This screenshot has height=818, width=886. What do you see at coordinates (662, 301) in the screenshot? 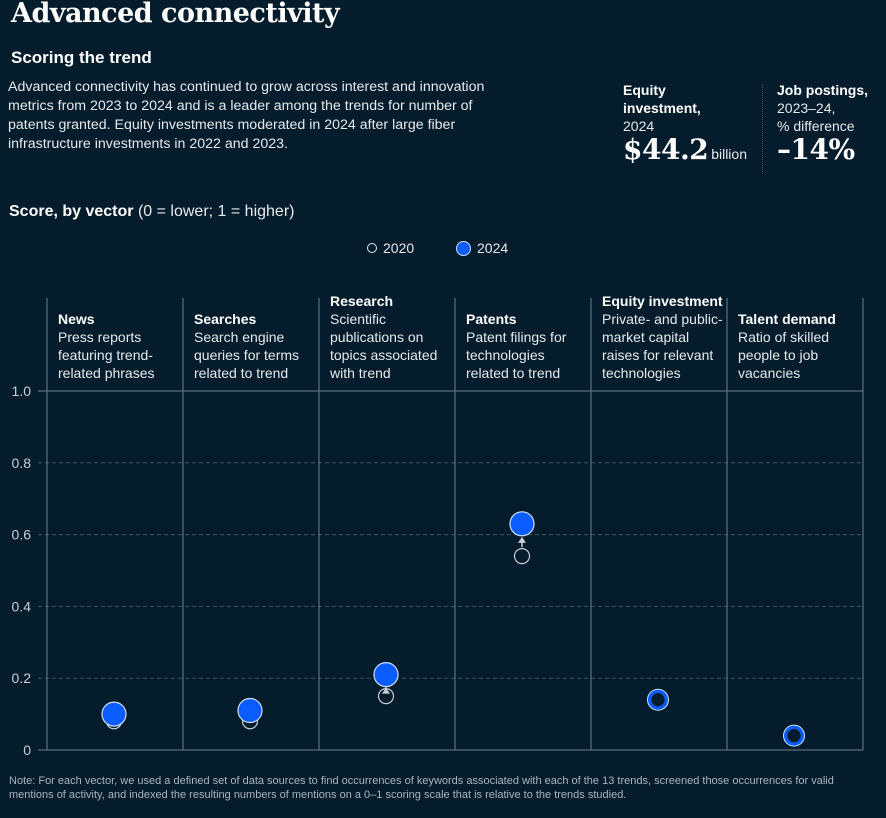
I see `column-title: Equity investment` at bounding box center [662, 301].